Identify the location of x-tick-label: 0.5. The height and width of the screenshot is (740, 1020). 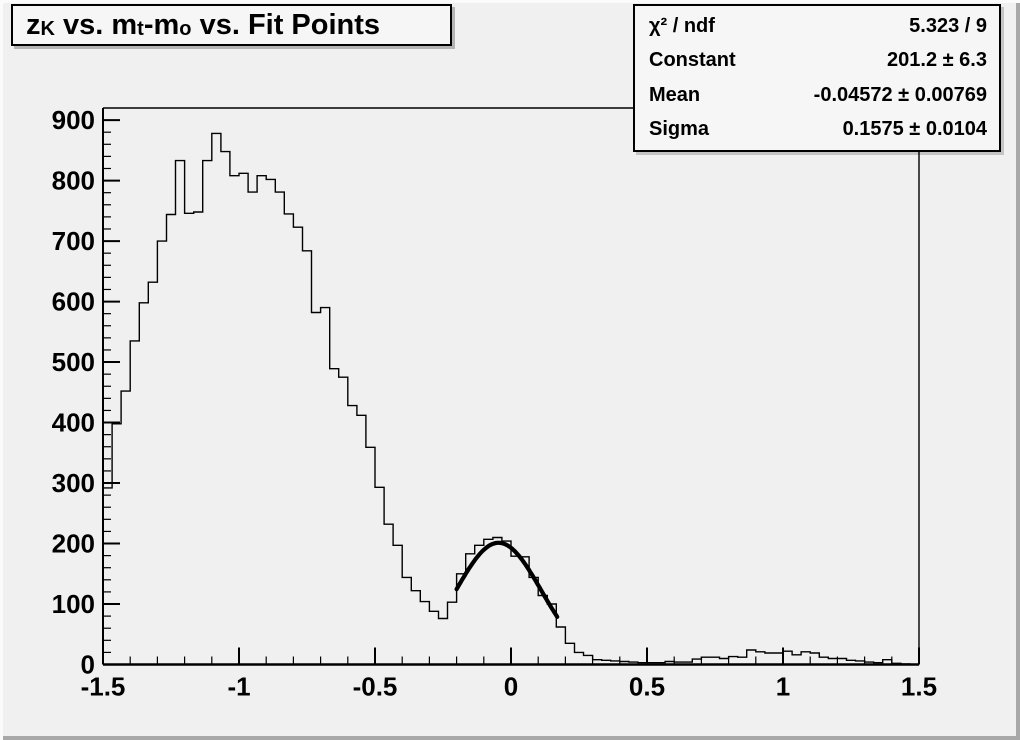
(647, 687).